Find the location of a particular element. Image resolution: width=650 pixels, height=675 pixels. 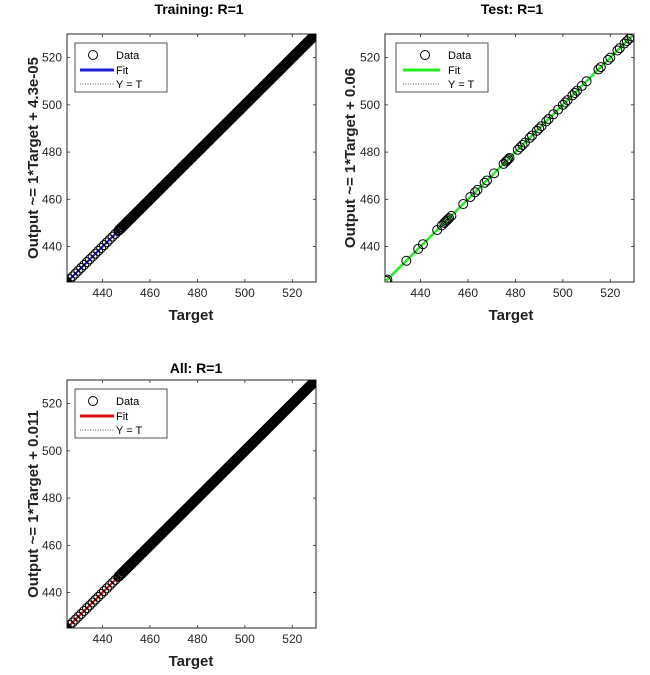

y-tick-label: 520 is located at coordinates (370, 58).